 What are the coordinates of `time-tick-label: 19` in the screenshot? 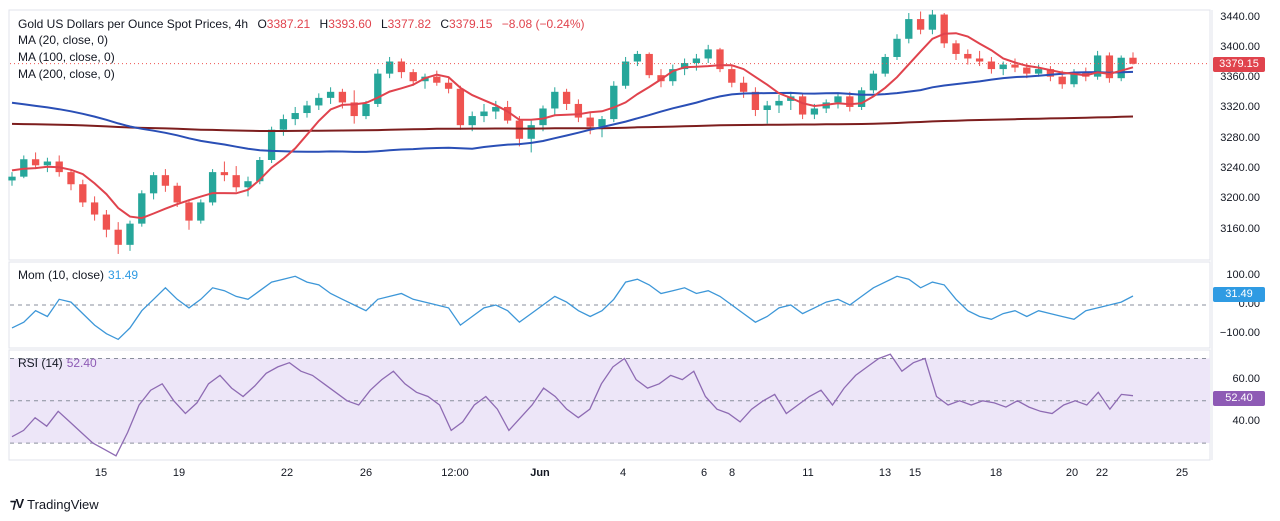 It's located at (179, 473).